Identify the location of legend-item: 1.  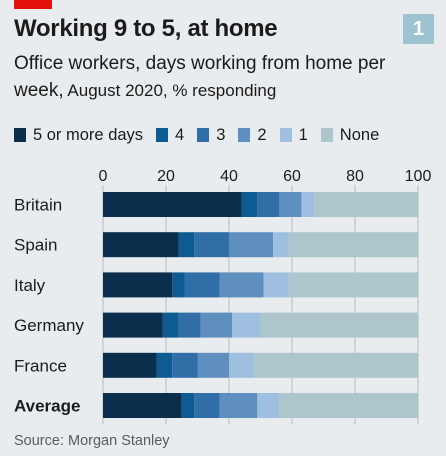
(293, 135).